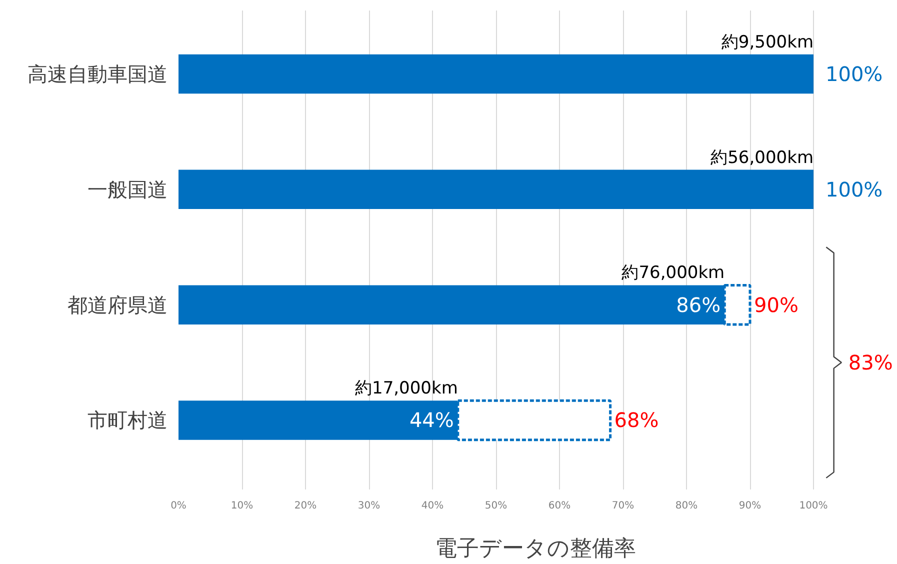  What do you see at coordinates (776, 304) in the screenshot?
I see `annotation: 90%` at bounding box center [776, 304].